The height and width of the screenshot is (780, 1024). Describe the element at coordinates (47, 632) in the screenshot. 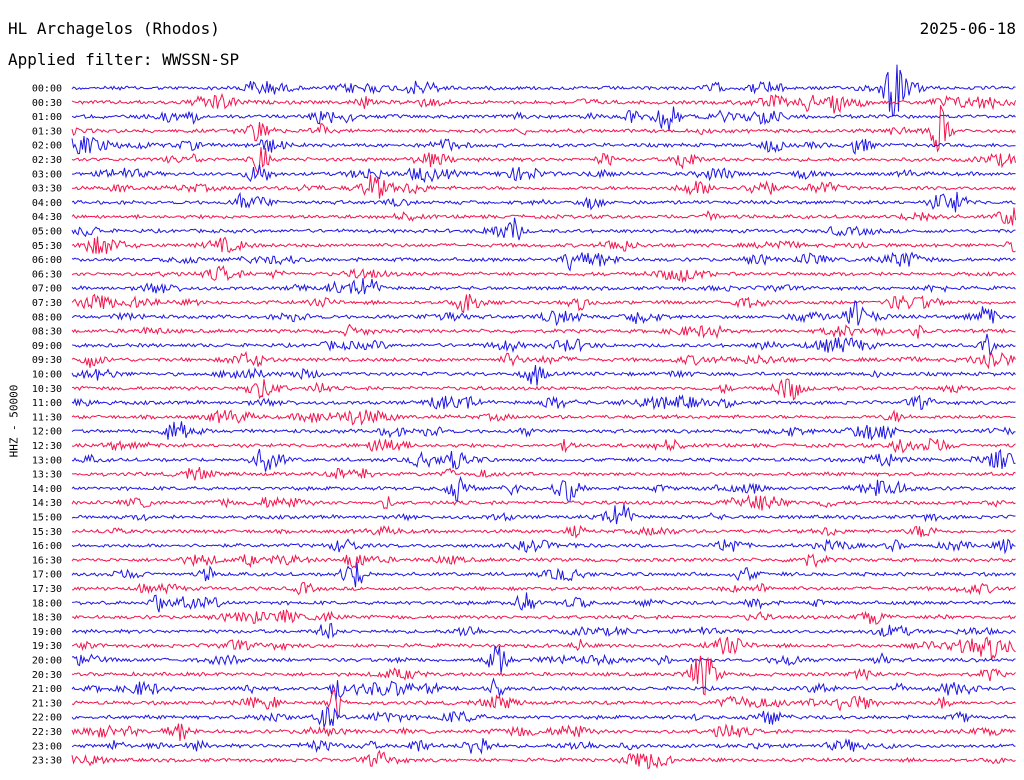

I see `row-time-label: 19:00` at that location.